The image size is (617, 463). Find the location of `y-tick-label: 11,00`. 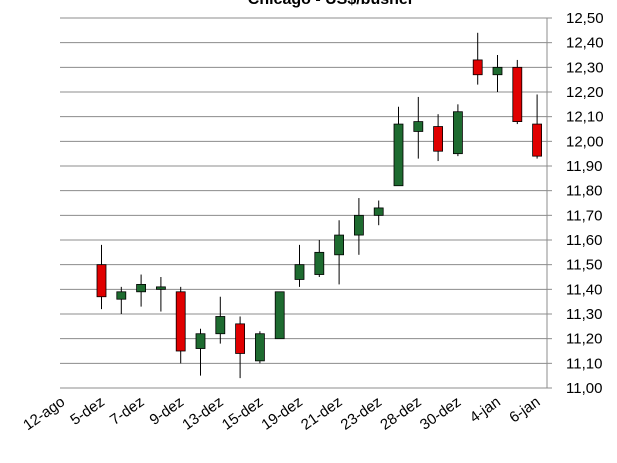

y-tick-label: 11,00 is located at coordinates (584, 388).